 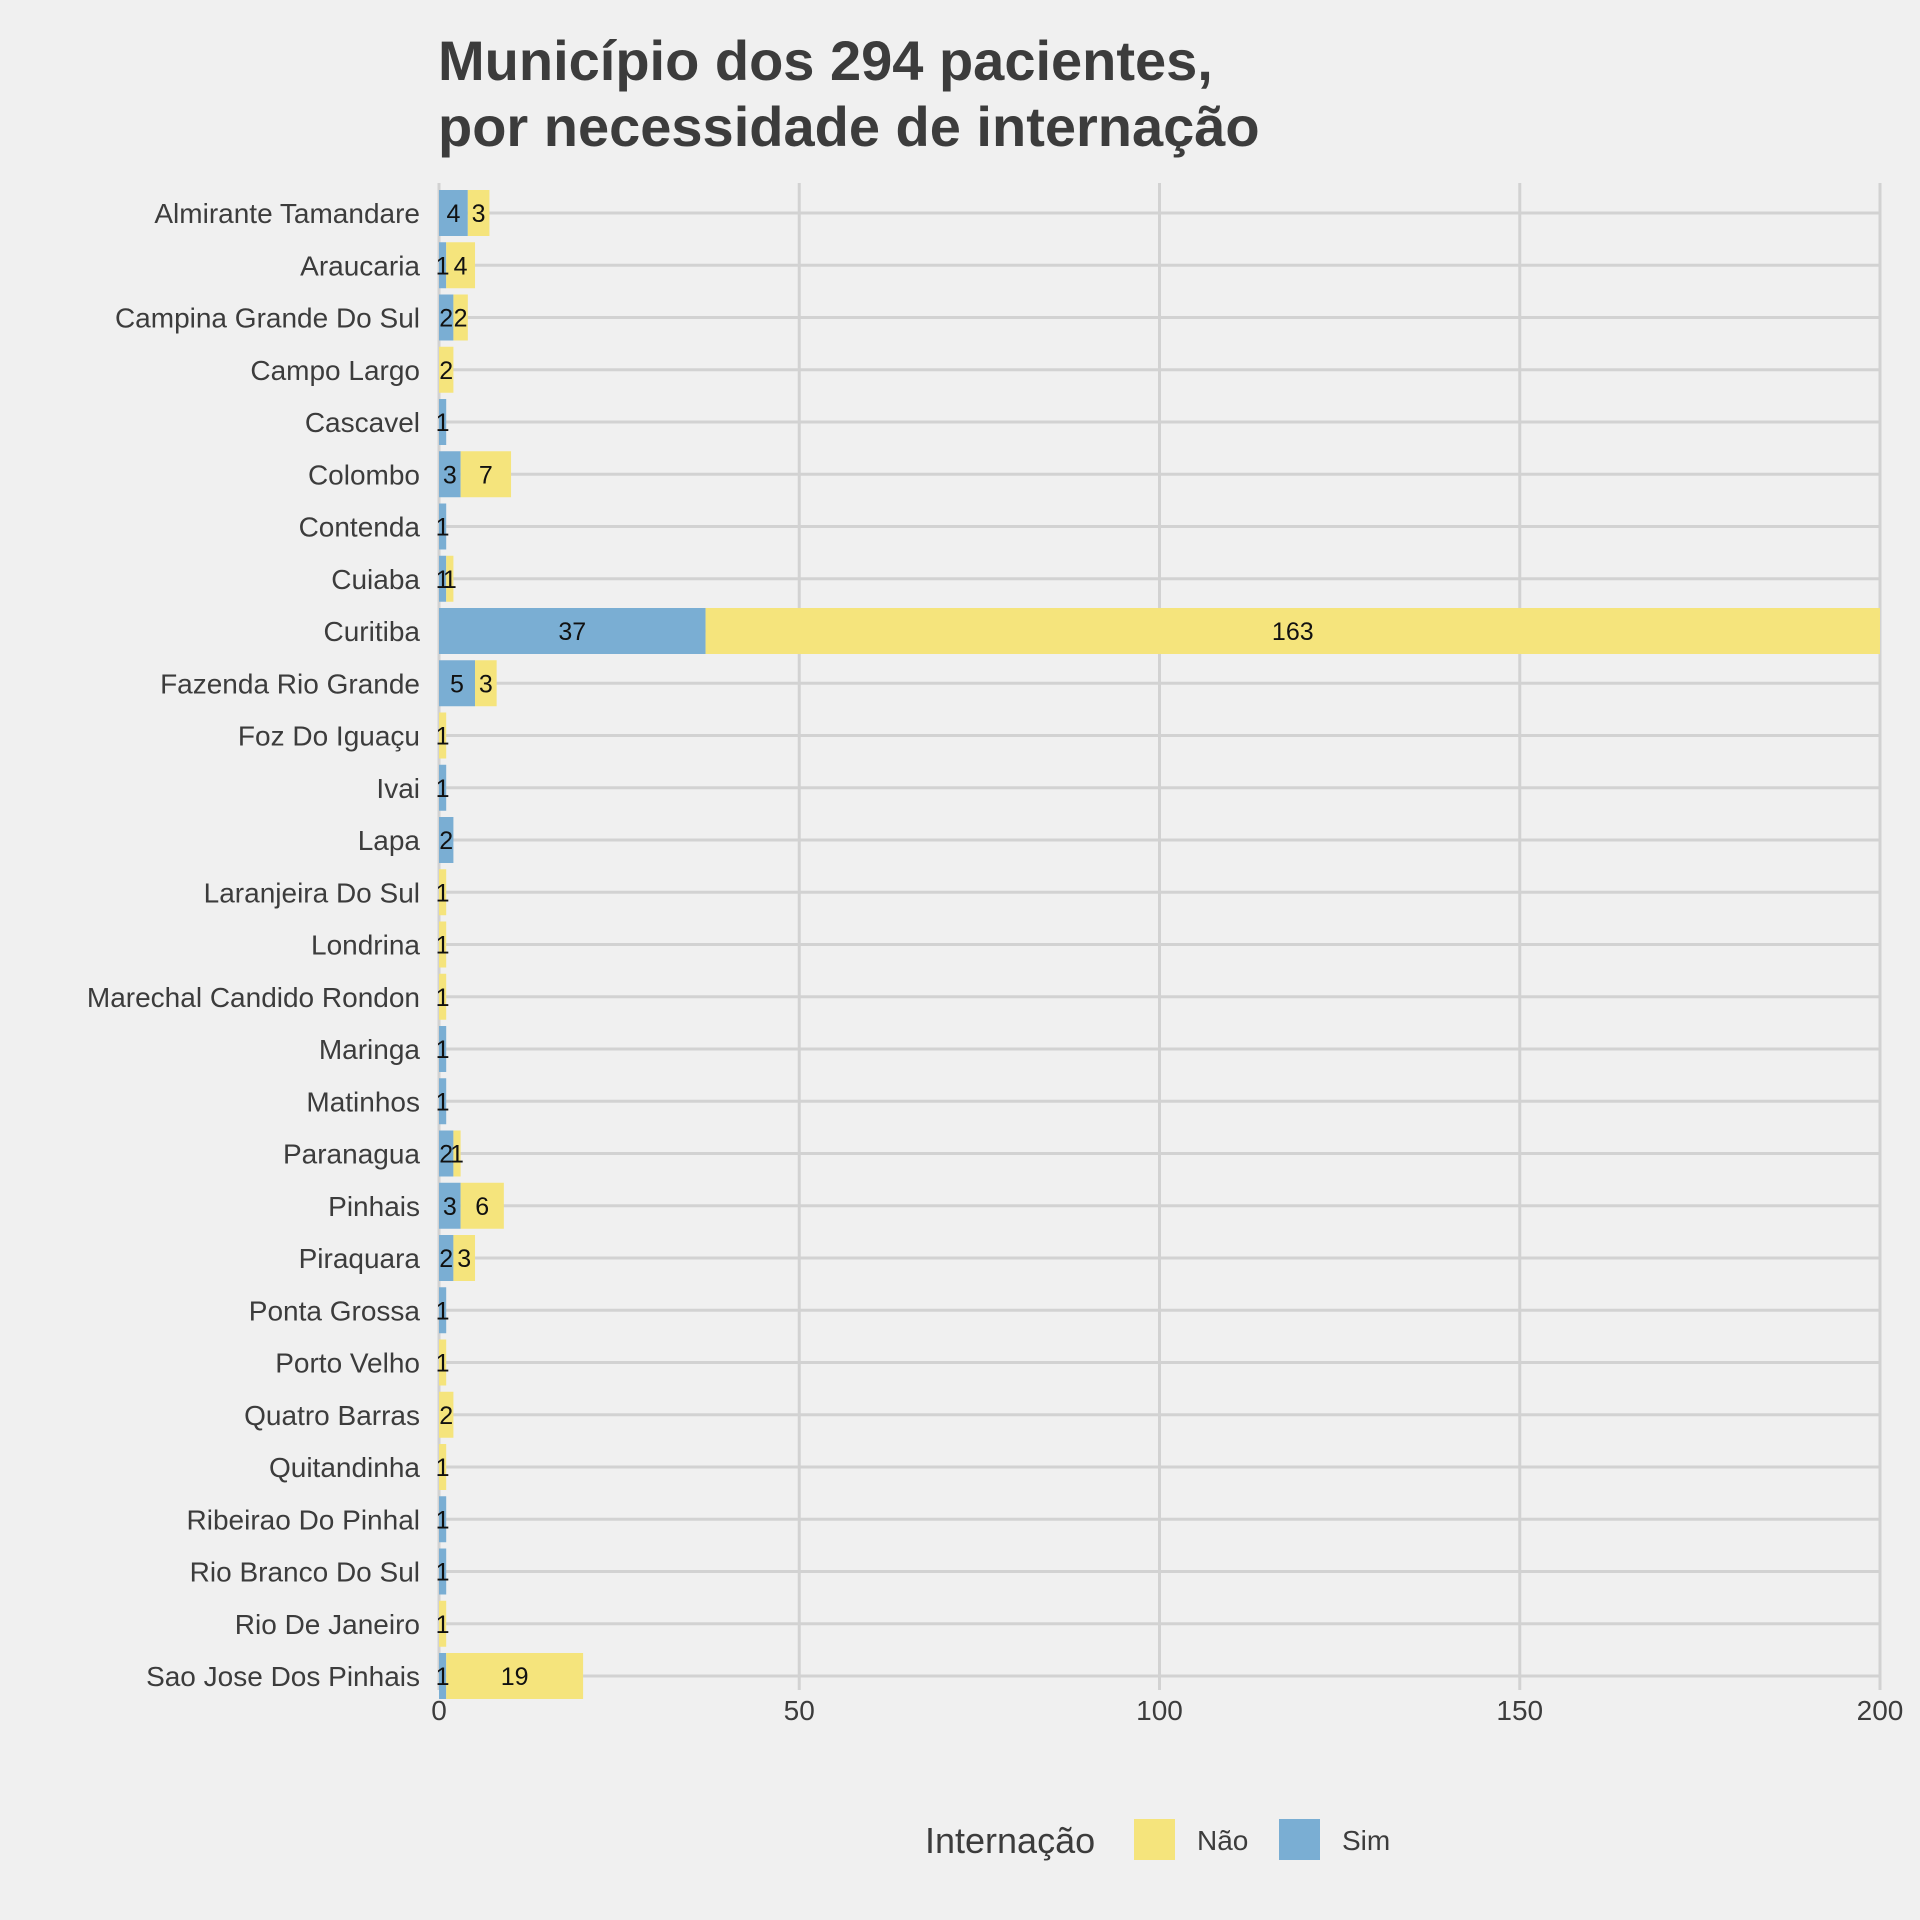 What do you see at coordinates (303, 1519) in the screenshot?
I see `category-label: Ribeirao Do Pinhal` at bounding box center [303, 1519].